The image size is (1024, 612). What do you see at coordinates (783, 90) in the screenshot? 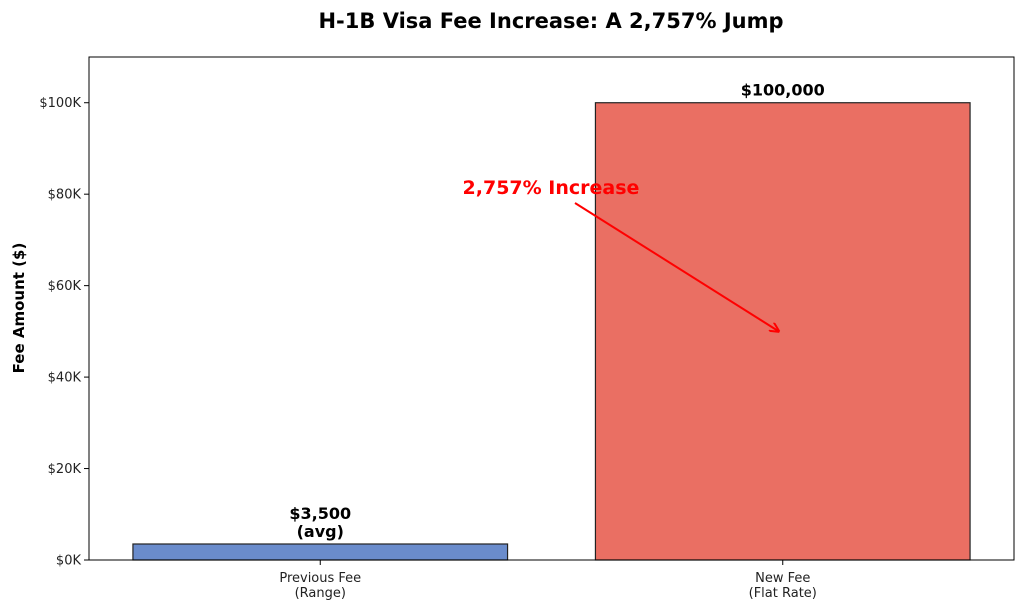
I see `data-label: $100,000` at bounding box center [783, 90].